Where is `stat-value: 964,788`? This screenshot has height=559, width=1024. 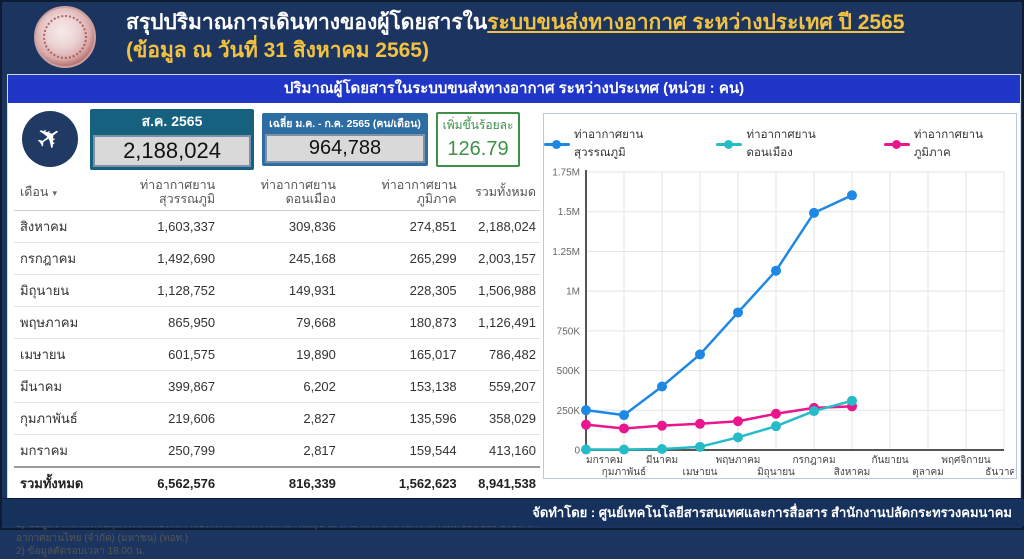
stat-value: 964,788 is located at coordinates (345, 148).